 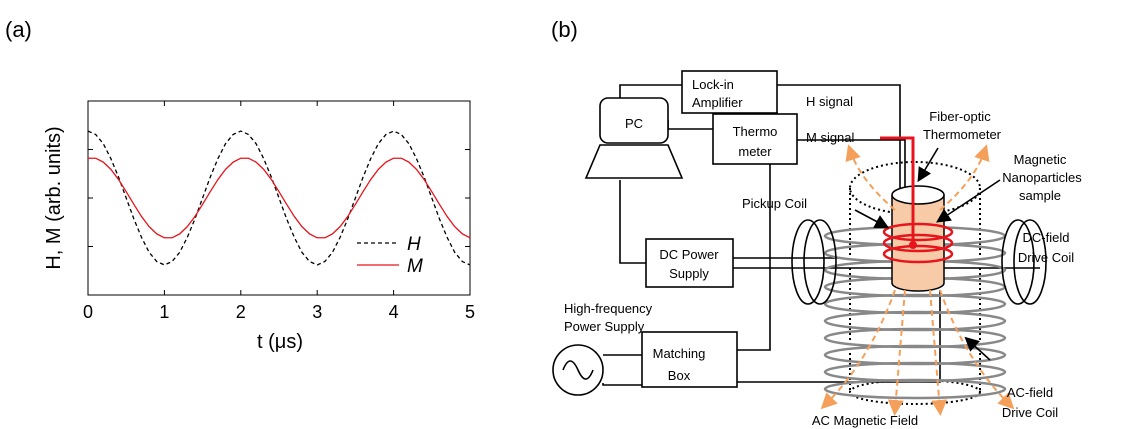 I want to click on pickup-coil, so click(x=918, y=243).